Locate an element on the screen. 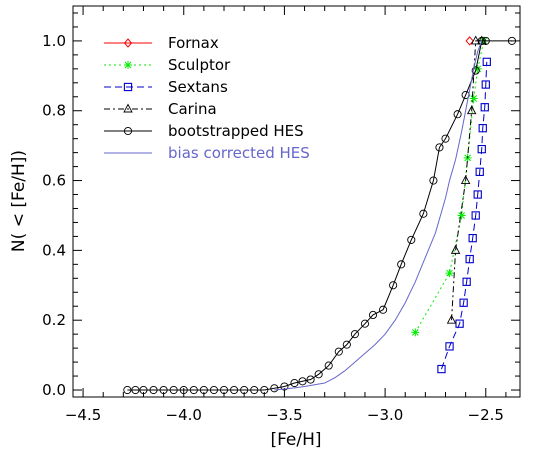 This screenshot has width=533, height=461. series-carina is located at coordinates (466, 179).